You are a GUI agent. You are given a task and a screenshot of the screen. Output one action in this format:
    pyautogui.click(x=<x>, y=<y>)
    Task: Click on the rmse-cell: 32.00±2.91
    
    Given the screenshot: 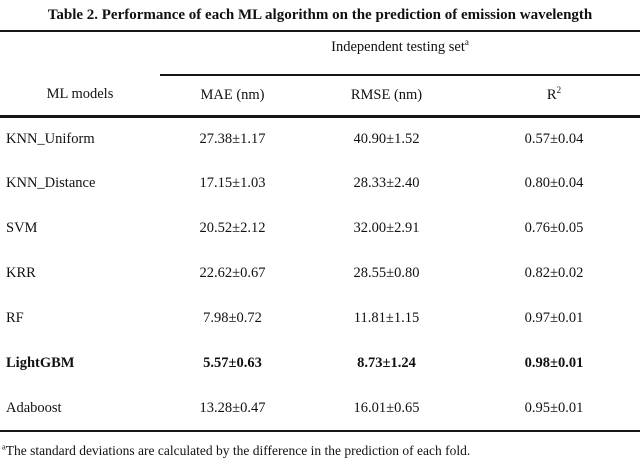 What is the action you would take?
    pyautogui.click(x=386, y=228)
    